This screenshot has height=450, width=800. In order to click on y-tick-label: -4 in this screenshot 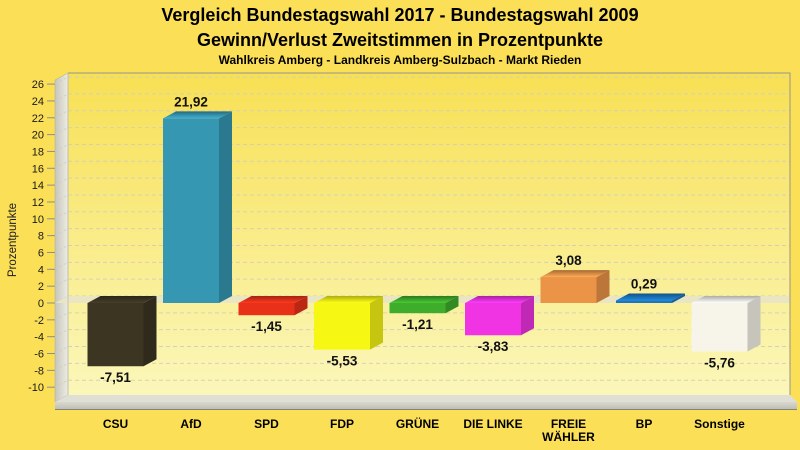, I will do `click(39, 338)`.